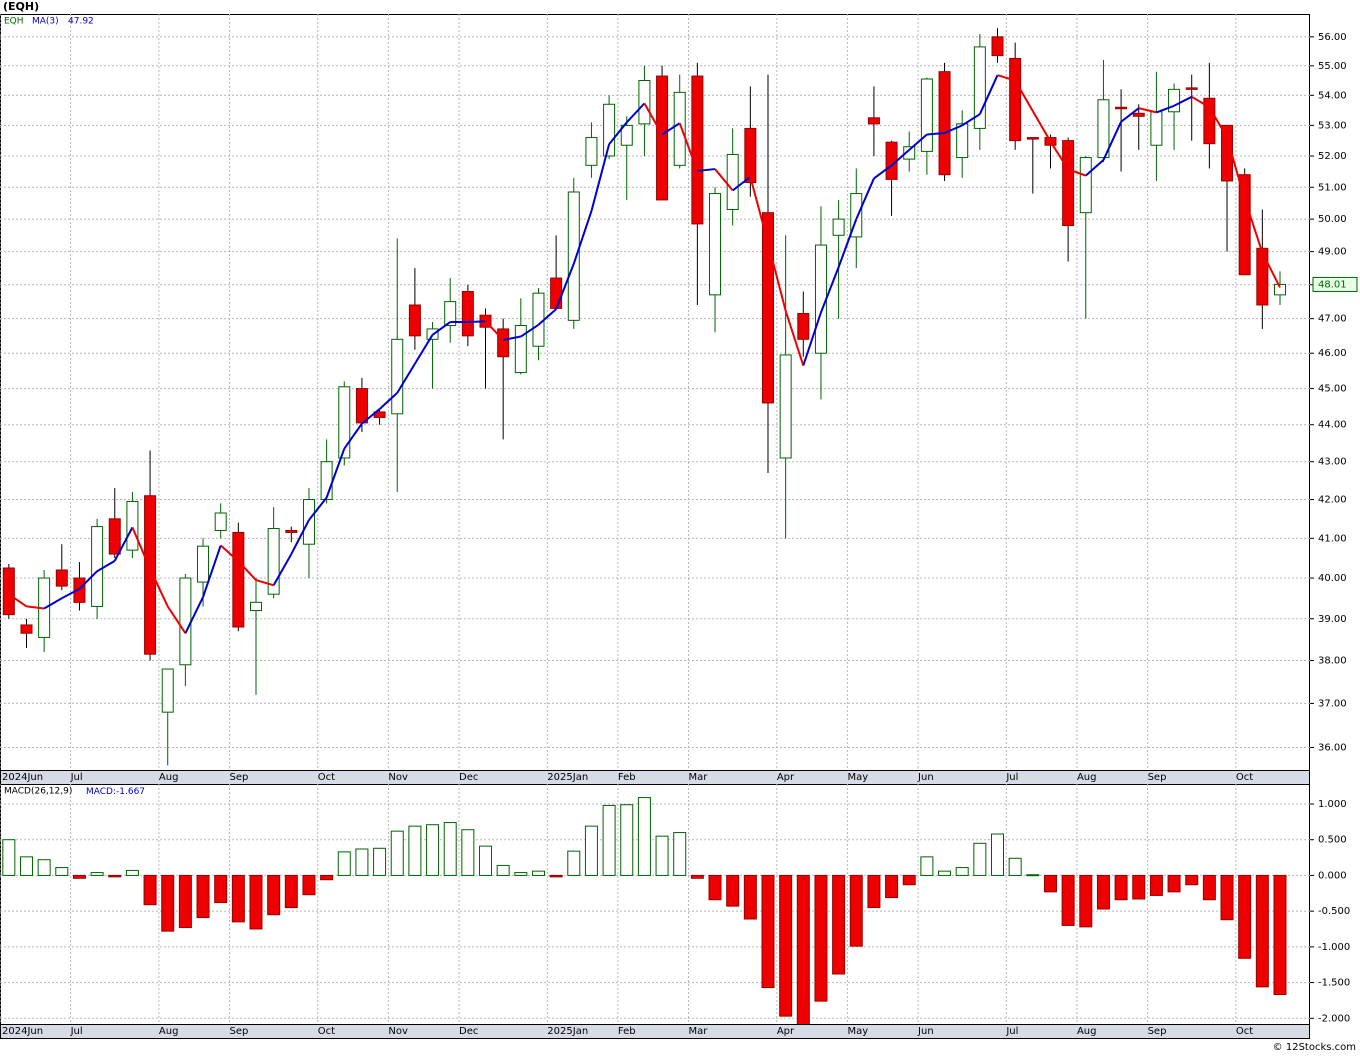  What do you see at coordinates (857, 777) in the screenshot?
I see `x-tick-label: May` at bounding box center [857, 777].